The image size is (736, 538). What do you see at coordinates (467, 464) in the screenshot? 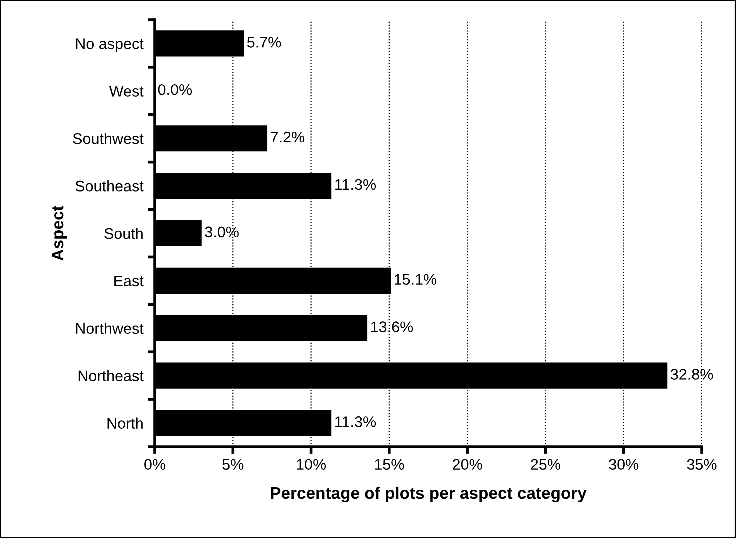
I see `x-tick-label: 20%` at bounding box center [467, 464].